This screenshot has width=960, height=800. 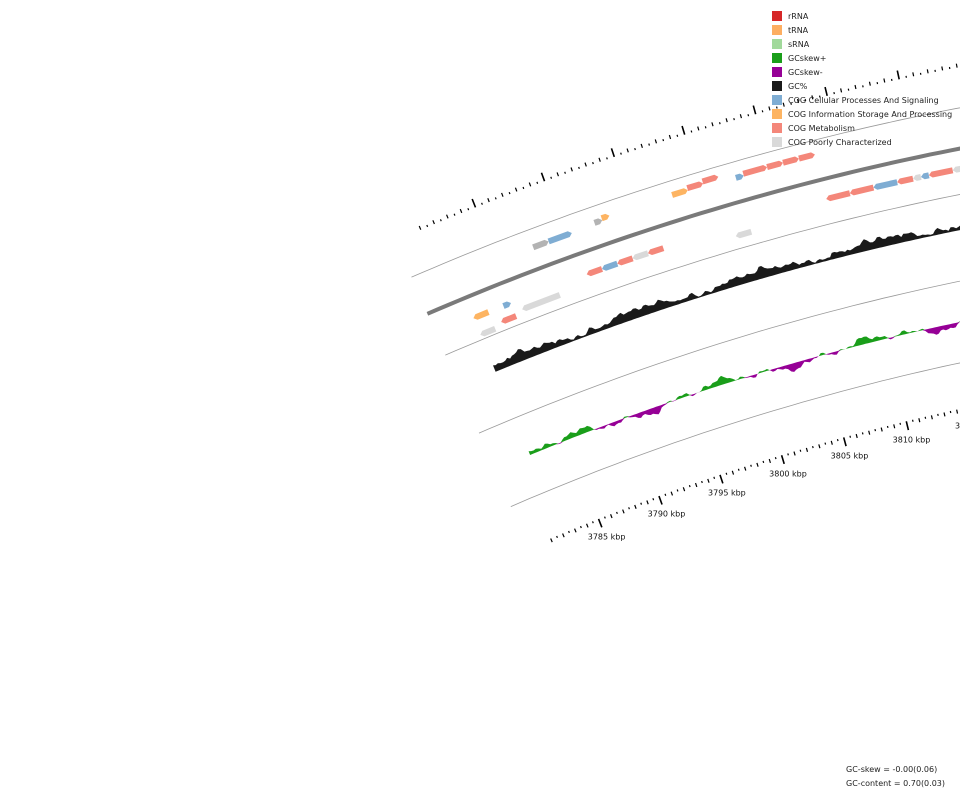 What do you see at coordinates (862, 30) in the screenshot?
I see `legend-item: tRNA` at bounding box center [862, 30].